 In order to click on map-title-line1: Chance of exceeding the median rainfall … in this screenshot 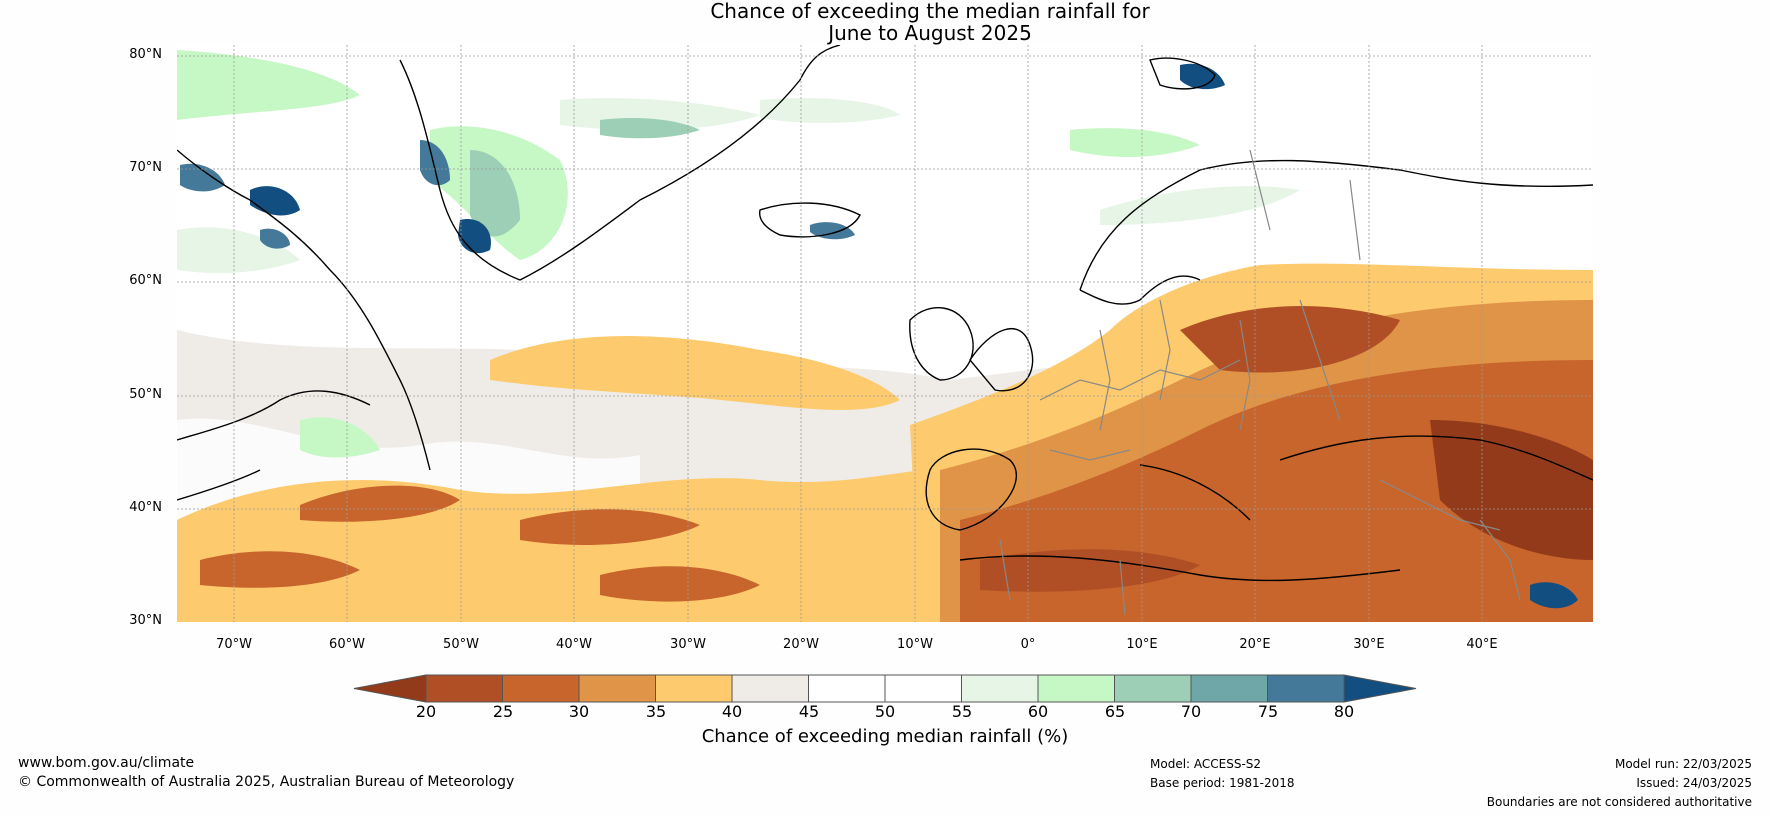, I will do `click(930, 11)`.